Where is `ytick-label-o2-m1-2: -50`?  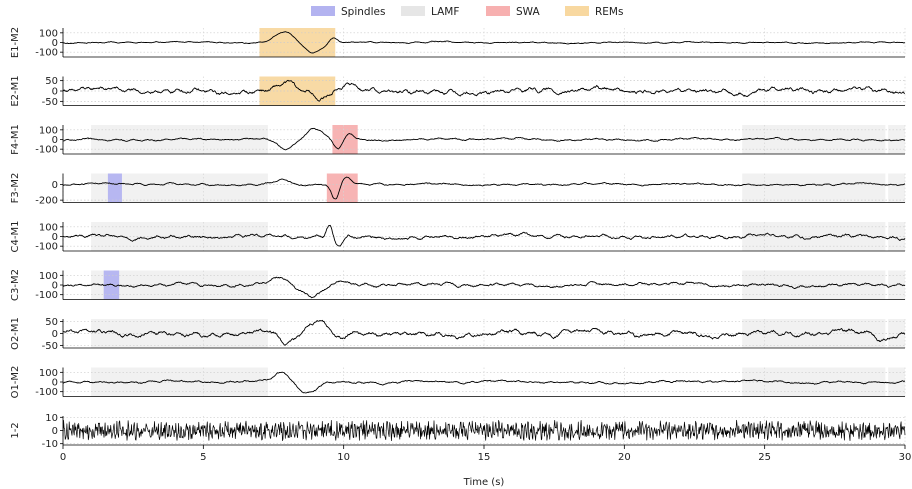 ytick-label-o2-m1-2: -50 is located at coordinates (50, 346).